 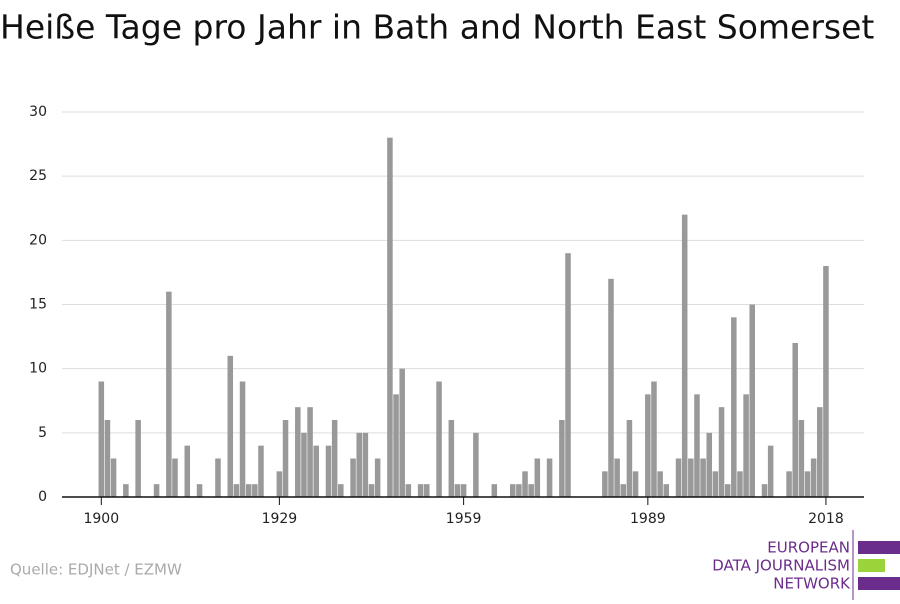 What do you see at coordinates (101, 519) in the screenshot?
I see `x-tick-label: 1900` at bounding box center [101, 519].